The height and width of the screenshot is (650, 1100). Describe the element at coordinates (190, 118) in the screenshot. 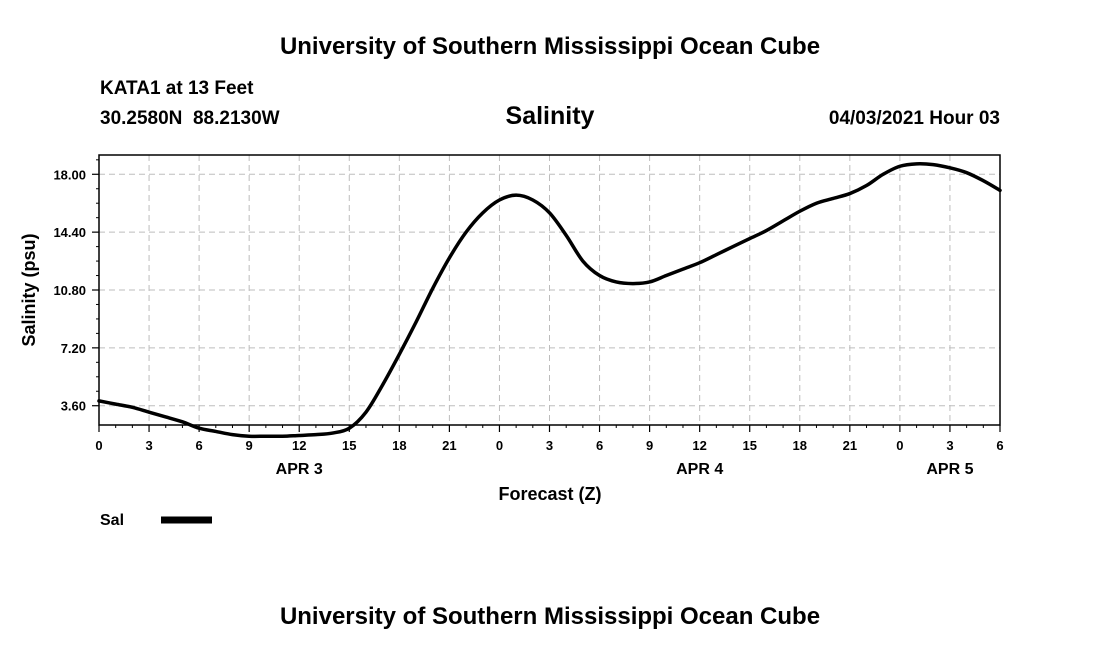

I see `coordinates-label: 30.2580N 88.2130W` at that location.